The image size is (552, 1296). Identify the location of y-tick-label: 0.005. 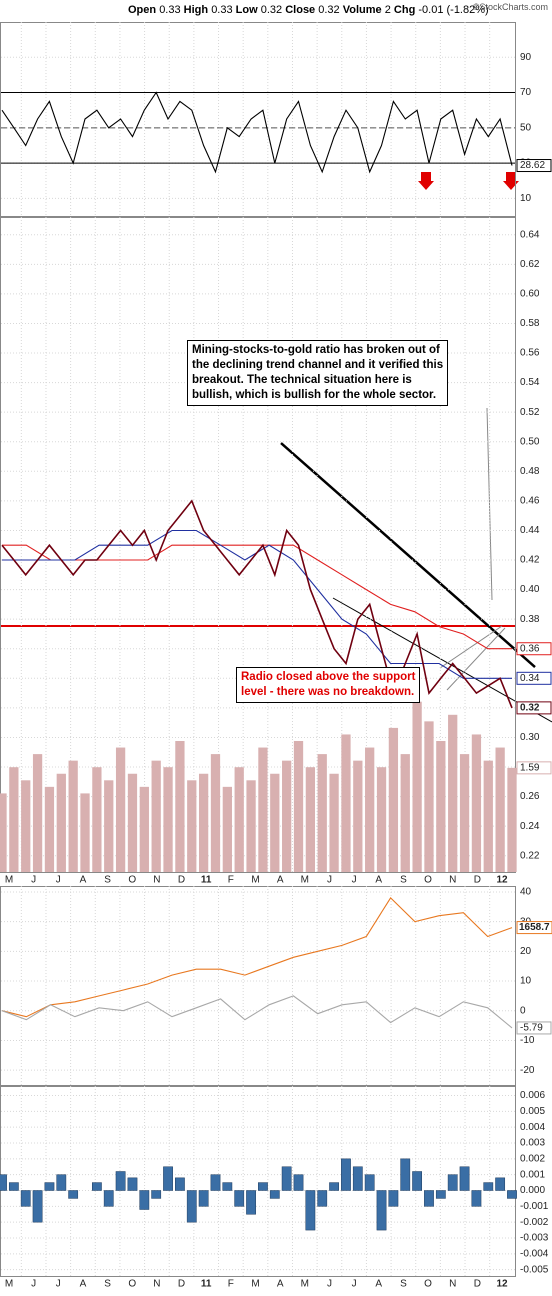
(532, 1111).